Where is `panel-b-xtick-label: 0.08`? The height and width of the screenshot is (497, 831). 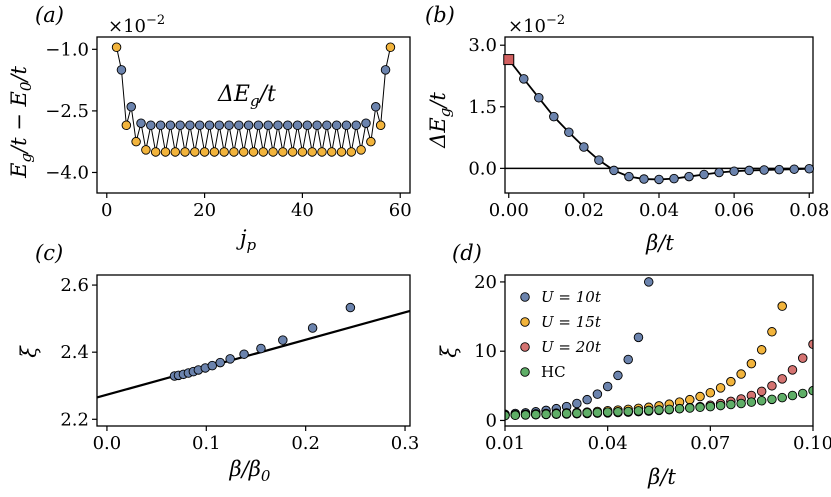
panel-b-xtick-label: 0.08 is located at coordinates (809, 210).